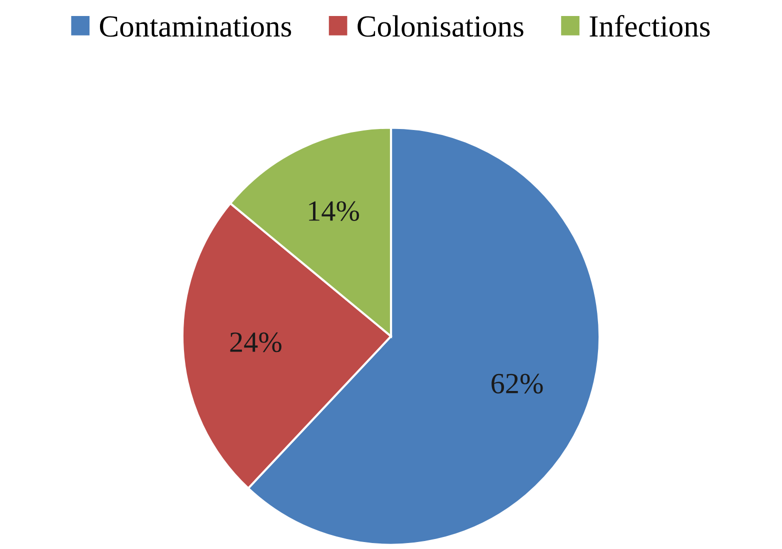 The height and width of the screenshot is (549, 782). Describe the element at coordinates (256, 342) in the screenshot. I see `data-label: 24%` at that location.